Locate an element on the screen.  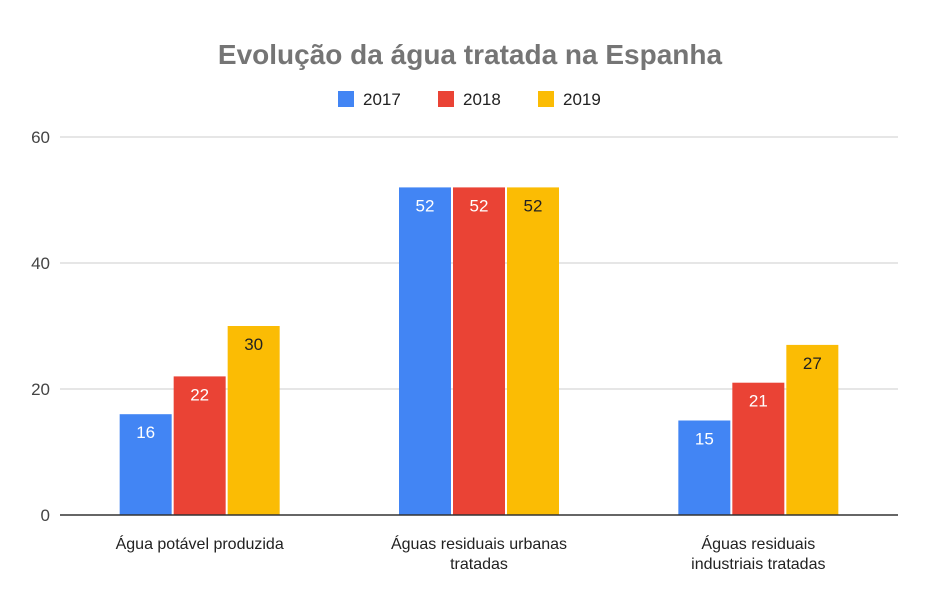
x-category-label: tratadas is located at coordinates (479, 564).